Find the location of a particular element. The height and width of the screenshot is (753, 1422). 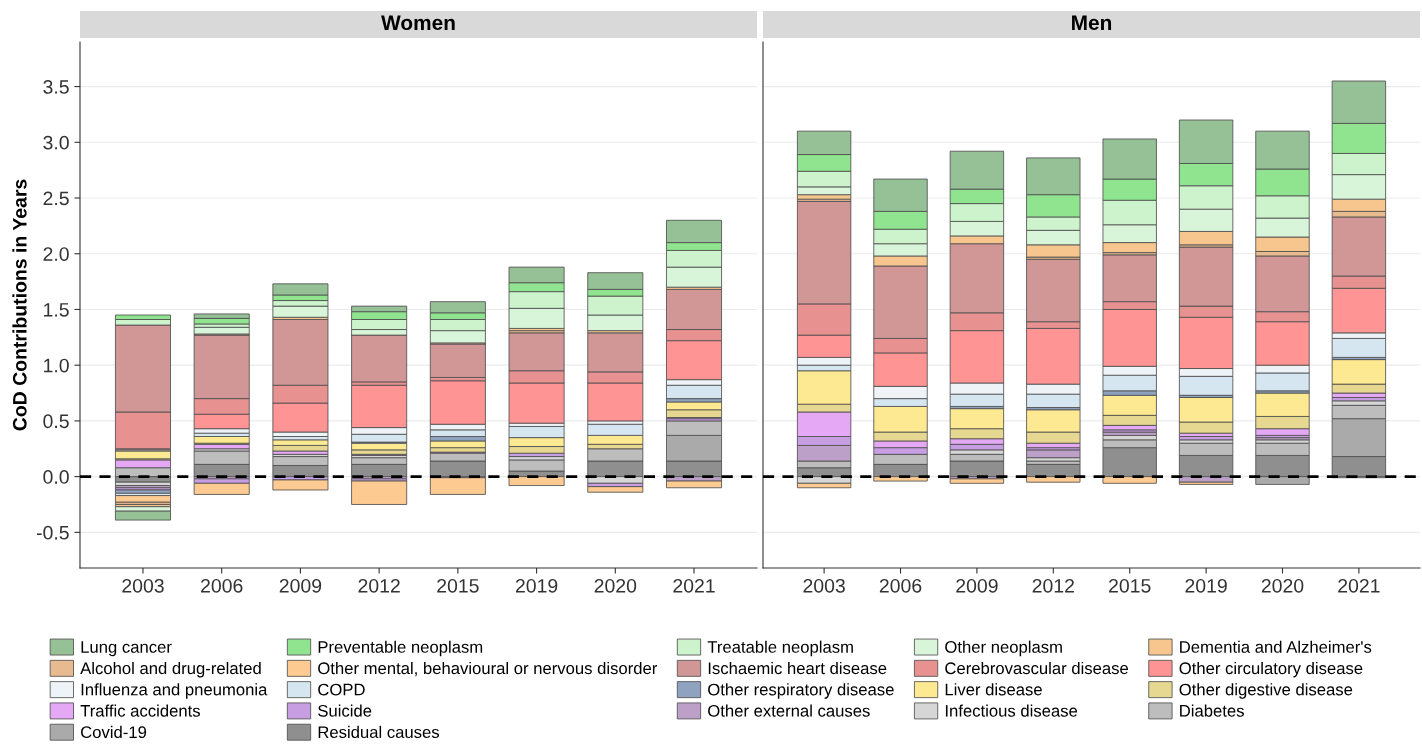

legend-label: Alcohol and drug-related is located at coordinates (170, 669).